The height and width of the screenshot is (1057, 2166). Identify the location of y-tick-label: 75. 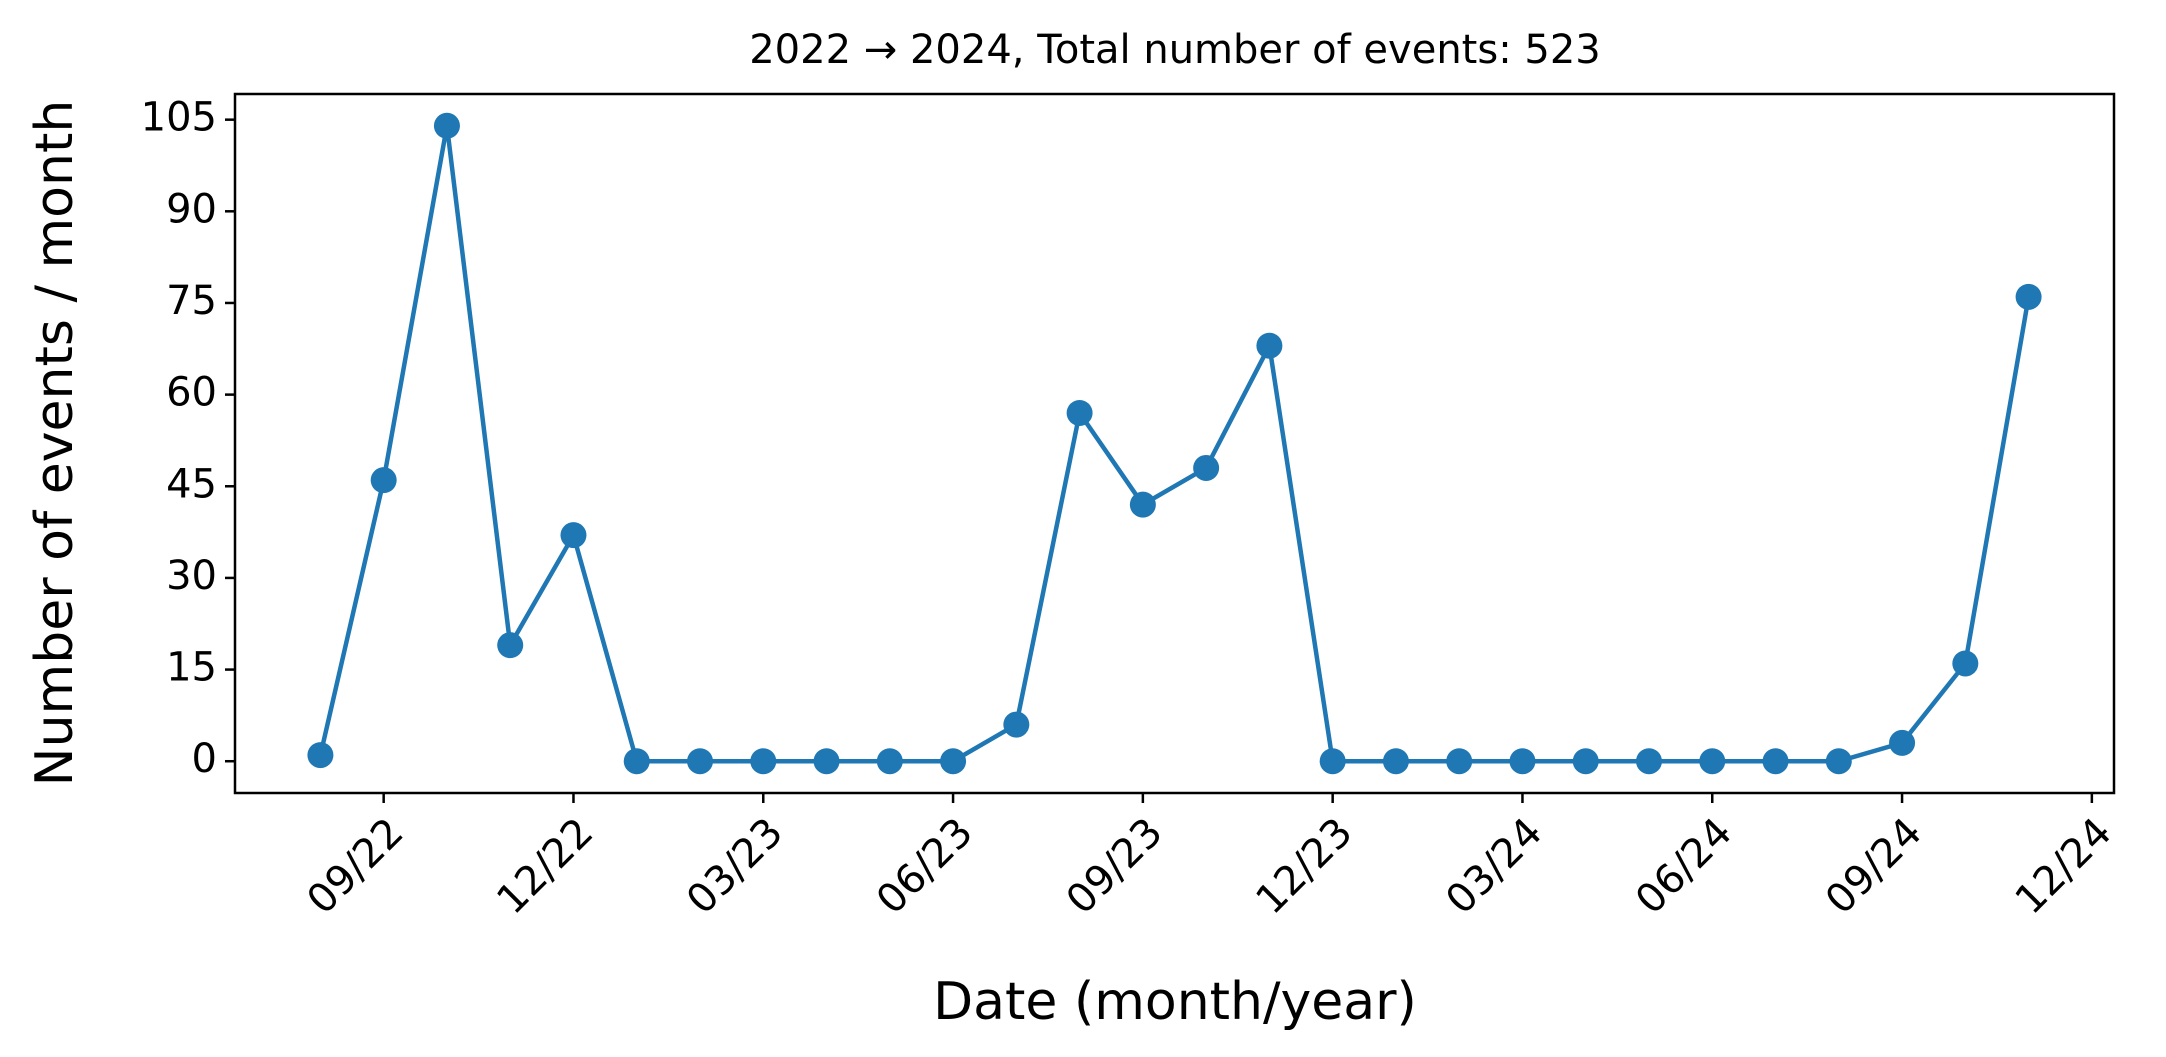
(191, 301).